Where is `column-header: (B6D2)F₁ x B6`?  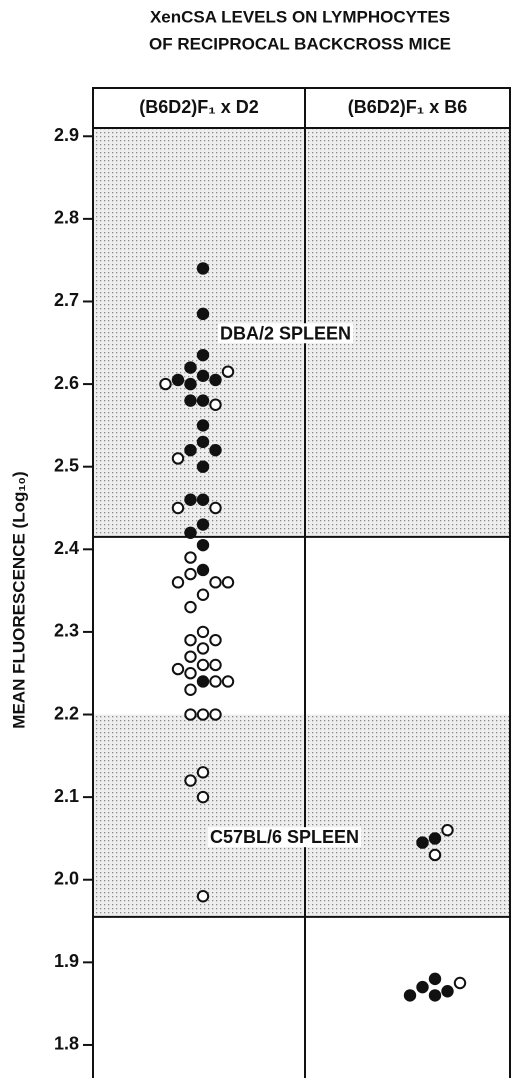
column-header: (B6D2)F₁ x B6 is located at coordinates (407, 107).